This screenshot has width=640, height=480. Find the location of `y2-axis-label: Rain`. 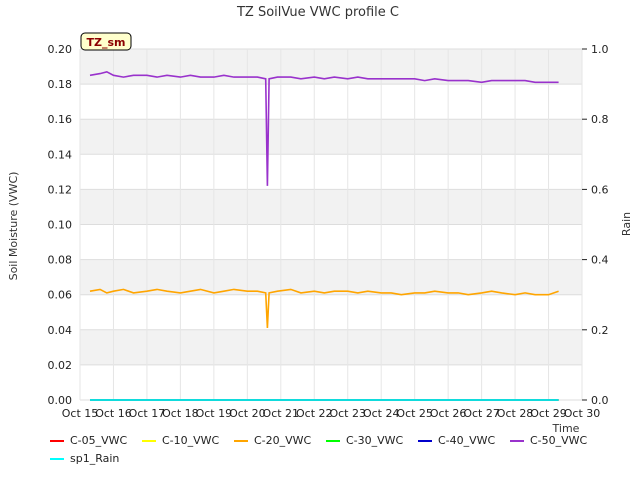

y2-axis-label: Rain is located at coordinates (626, 224).